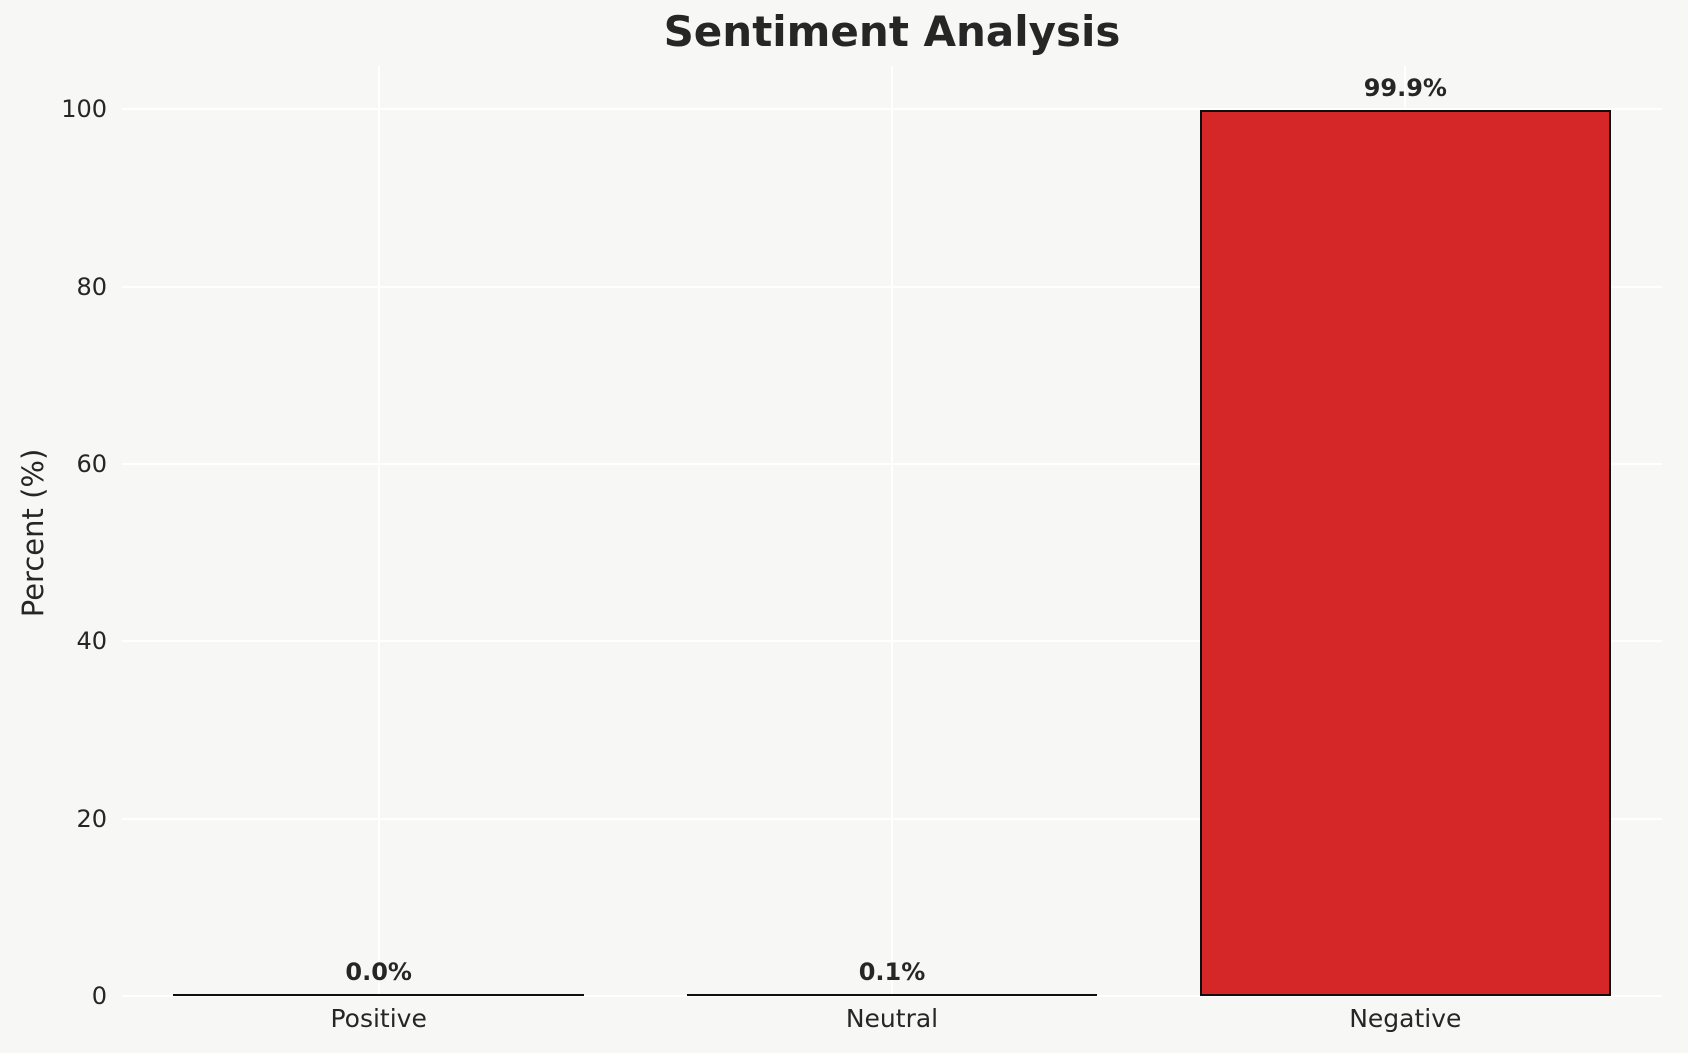 The height and width of the screenshot is (1053, 1688). I want to click on bar-value-label: 99.9%, so click(1405, 88).